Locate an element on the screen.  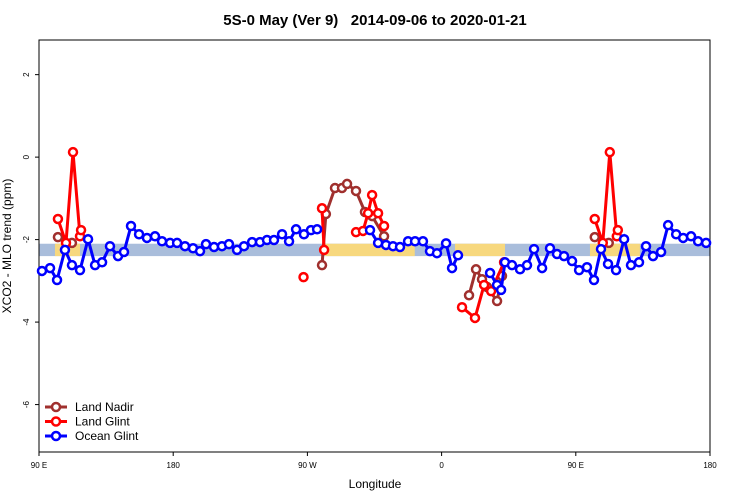
highlight-range is located at coordinates (480, 250).